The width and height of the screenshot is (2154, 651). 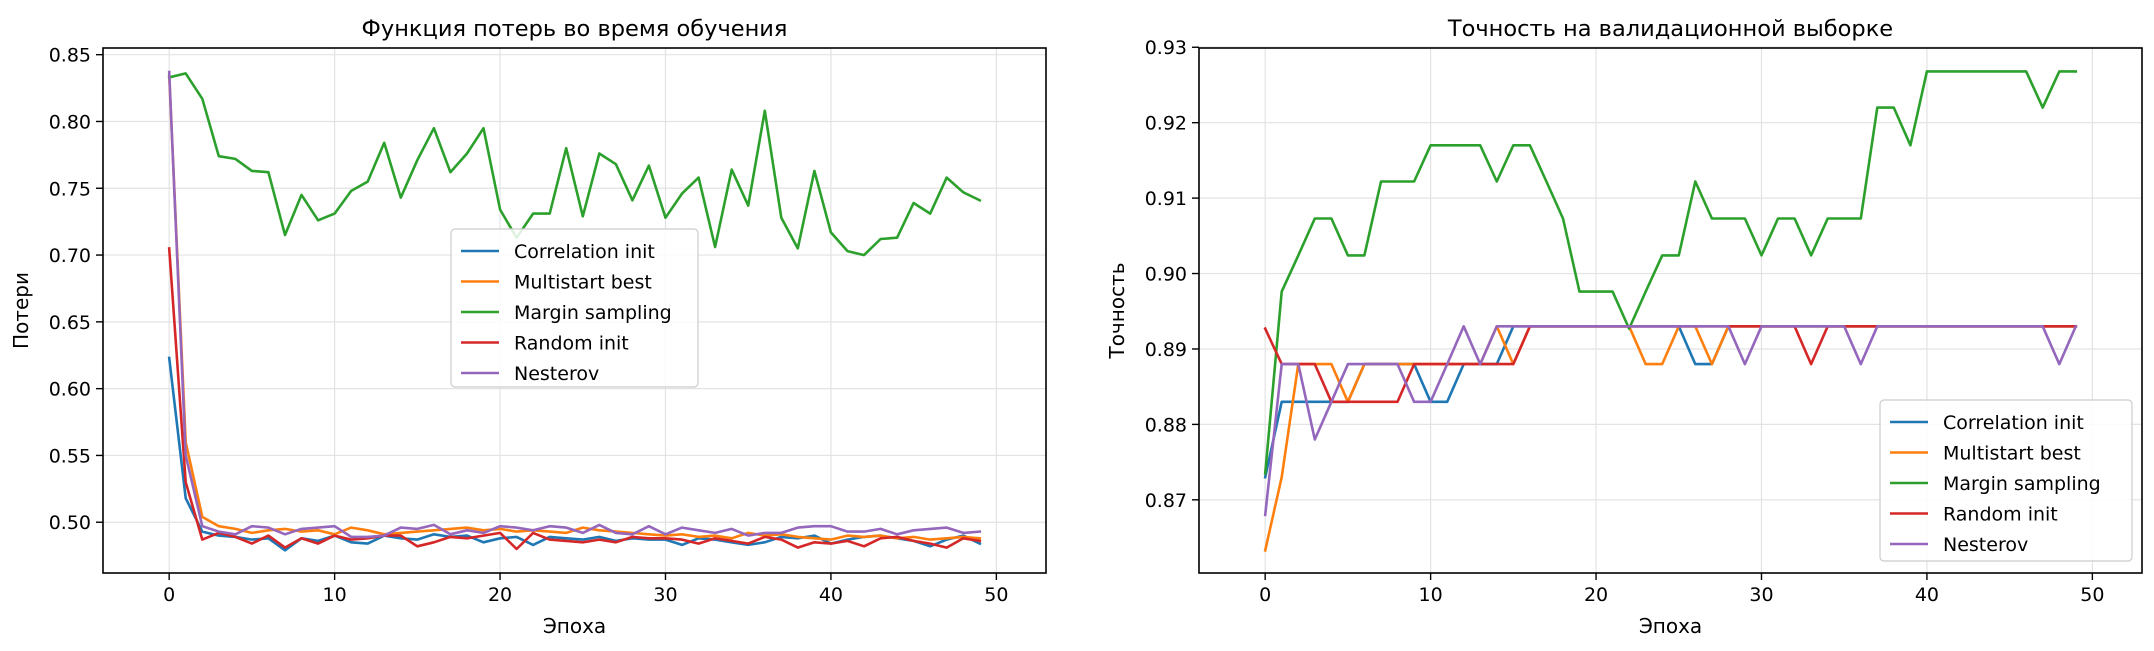 What do you see at coordinates (70, 523) in the screenshot?
I see `y-tick-label: 0.50` at bounding box center [70, 523].